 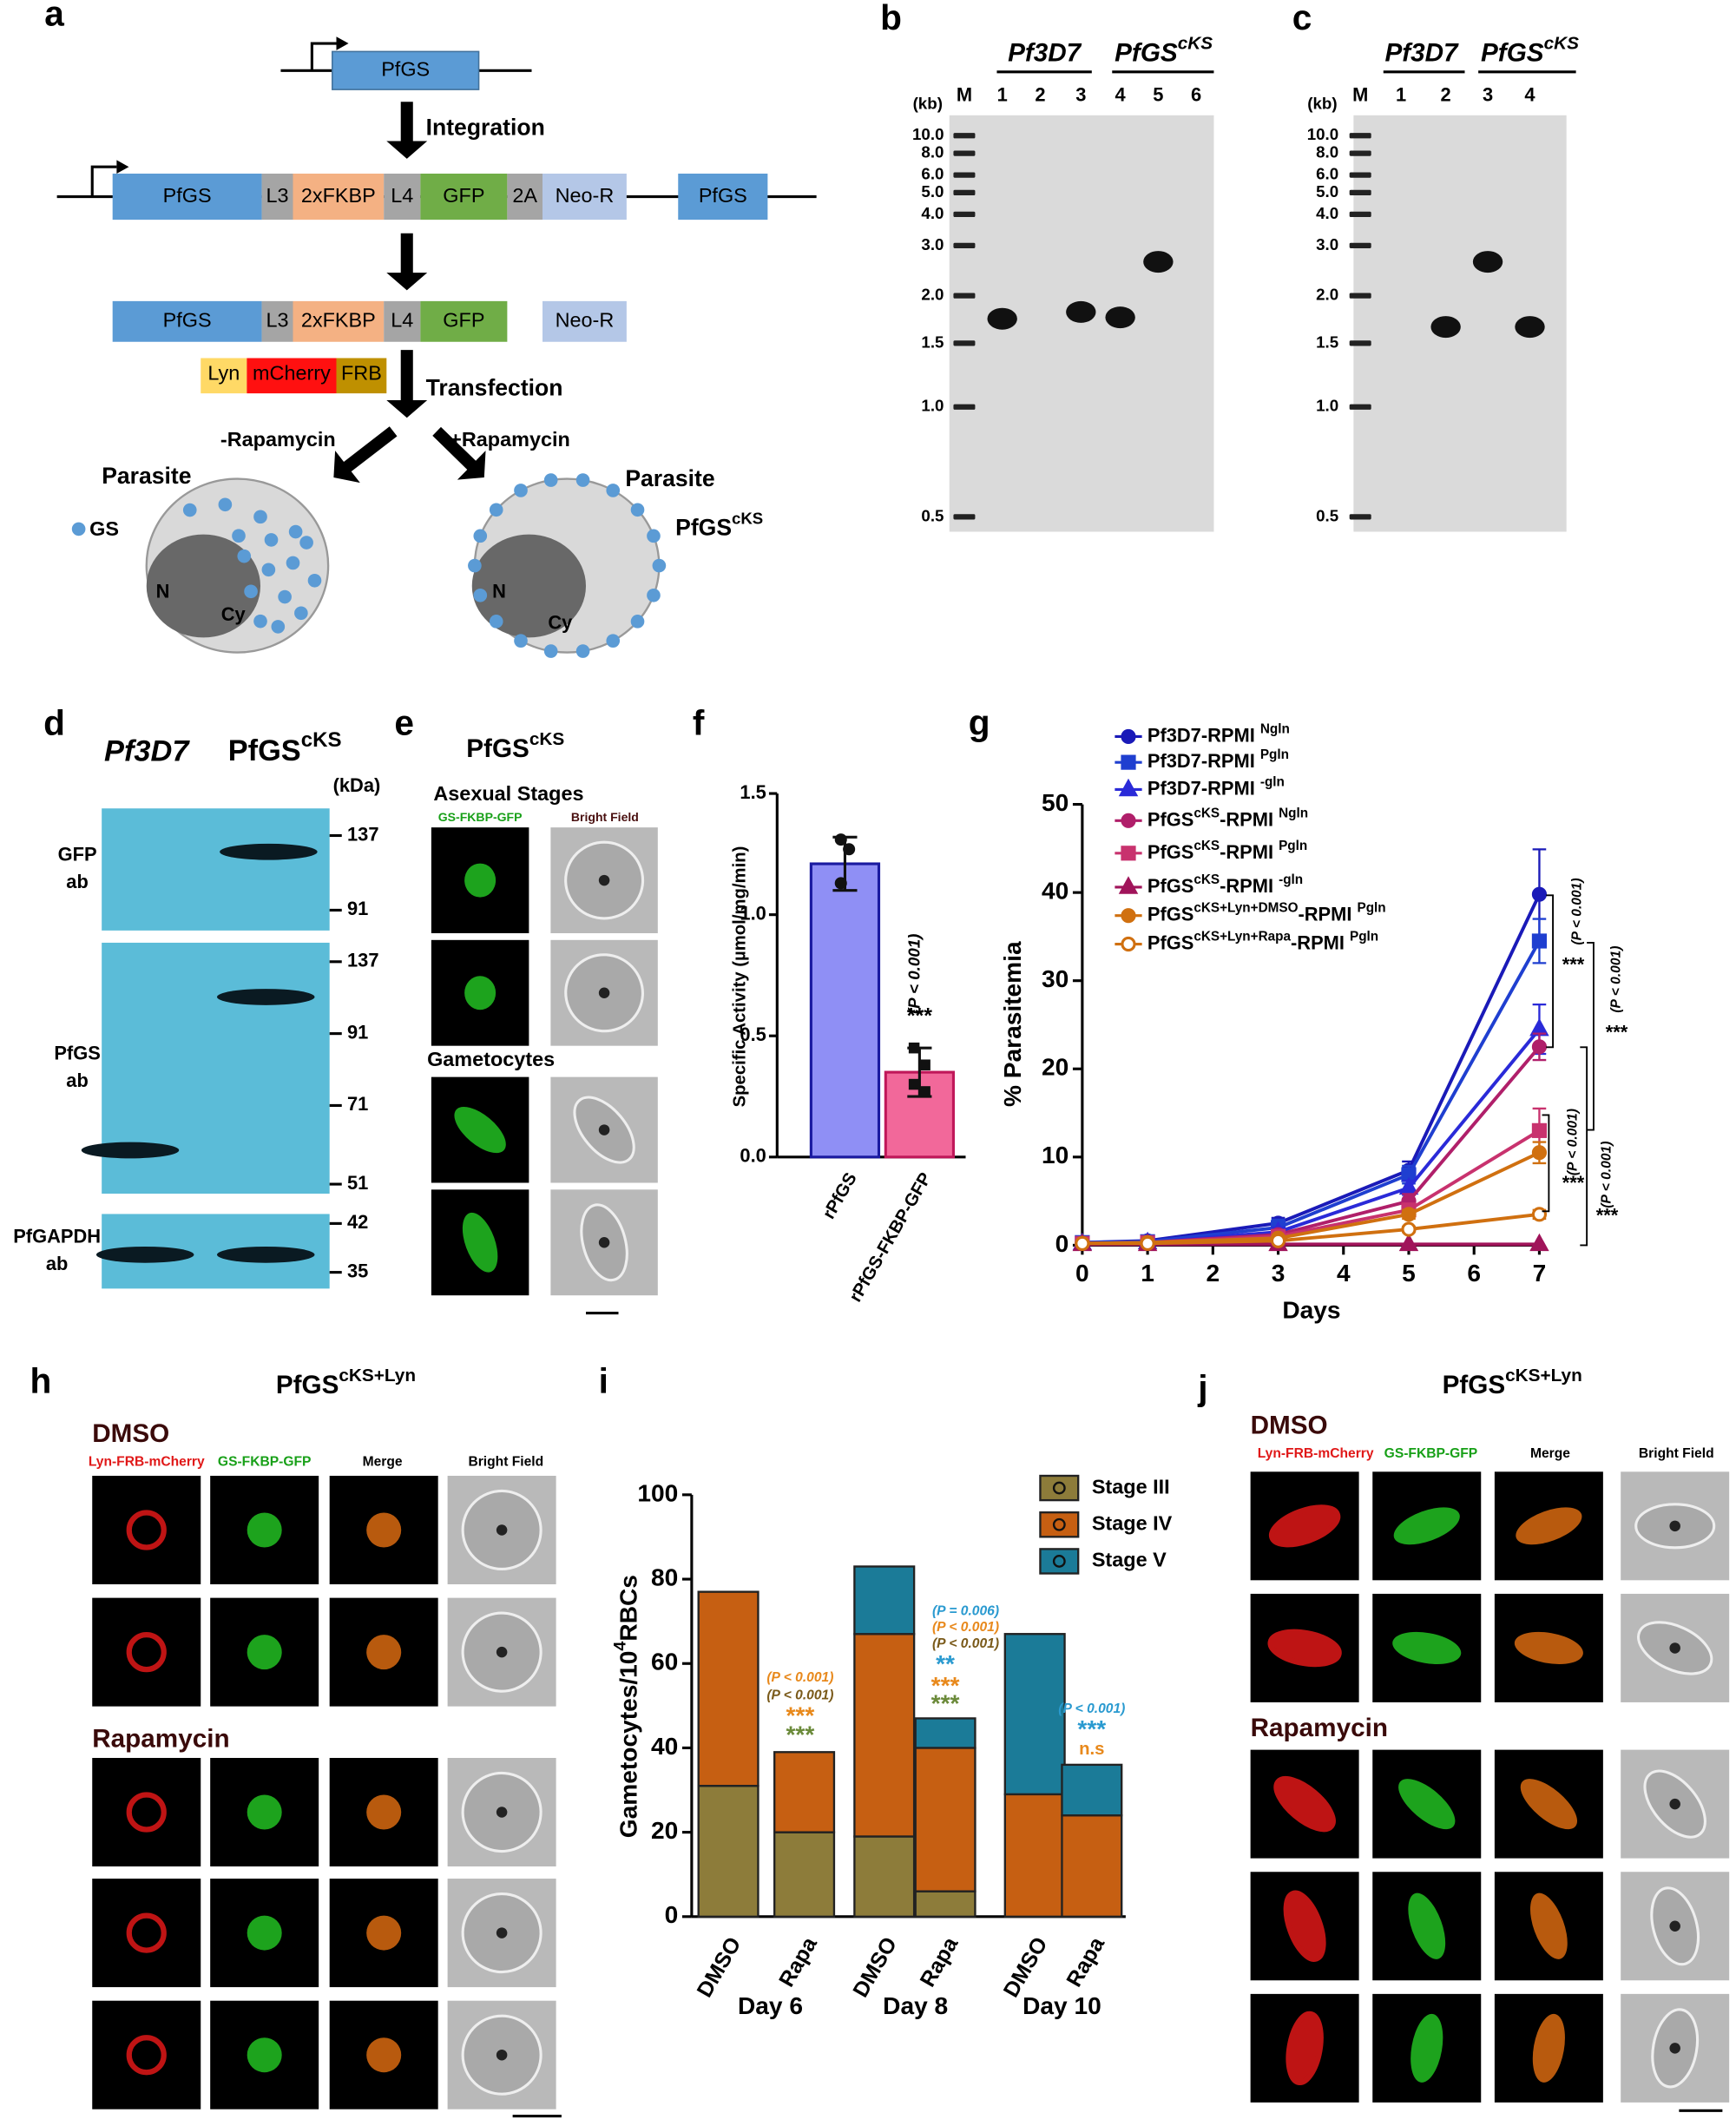 What do you see at coordinates (278, 439) in the screenshot?
I see `label: -Rapamycin` at bounding box center [278, 439].